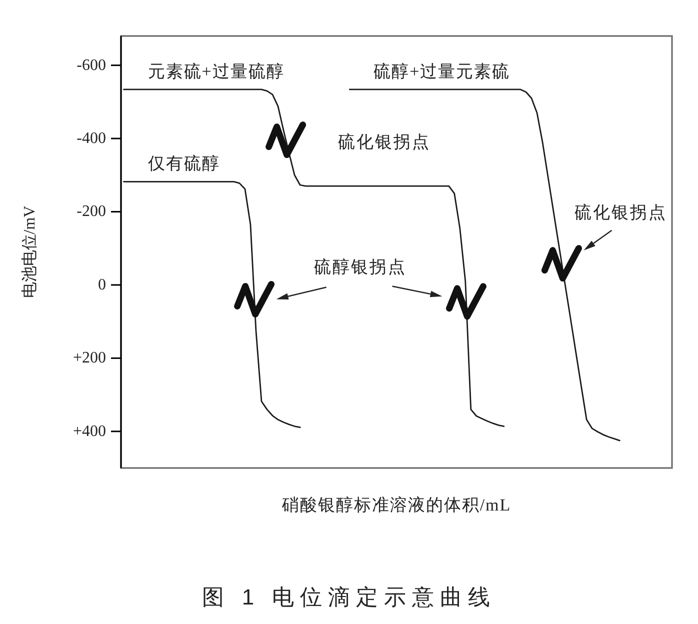  Describe the element at coordinates (396, 505) in the screenshot. I see `x-axis-title: 硝酸银醇标准溶液的体积/mL` at that location.